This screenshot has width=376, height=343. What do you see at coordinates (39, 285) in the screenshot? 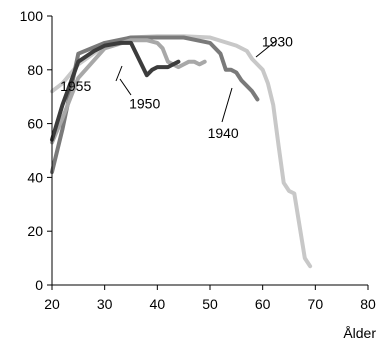
I see `y-tick-label: 0` at bounding box center [39, 285].